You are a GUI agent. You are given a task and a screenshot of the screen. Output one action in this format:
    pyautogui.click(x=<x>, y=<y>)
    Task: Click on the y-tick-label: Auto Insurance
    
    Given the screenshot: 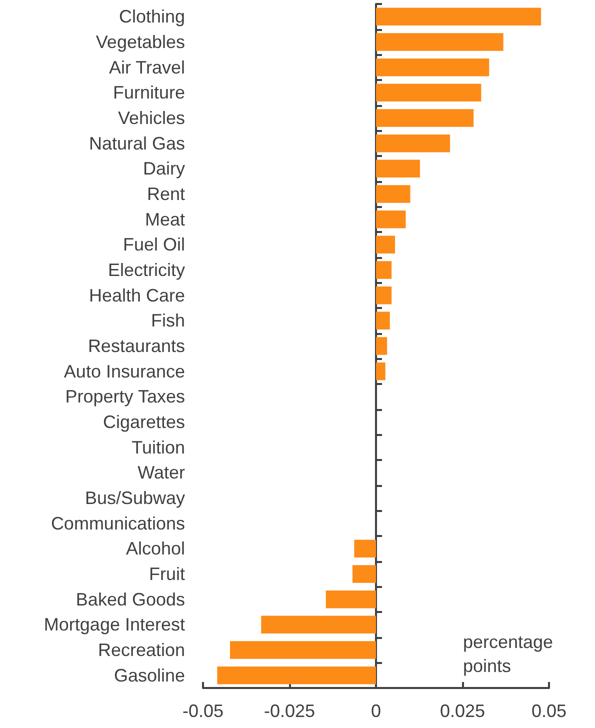 What is the action you would take?
    pyautogui.click(x=124, y=371)
    